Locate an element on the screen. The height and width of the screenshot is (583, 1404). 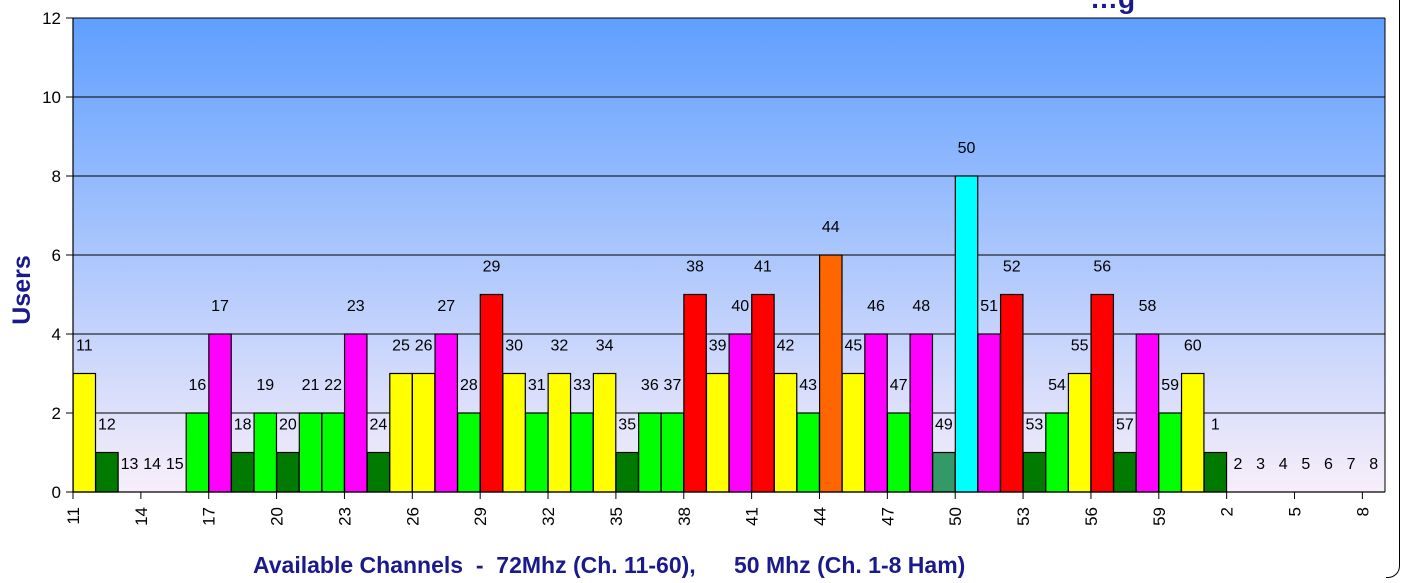
data-label: 20 is located at coordinates (288, 425).